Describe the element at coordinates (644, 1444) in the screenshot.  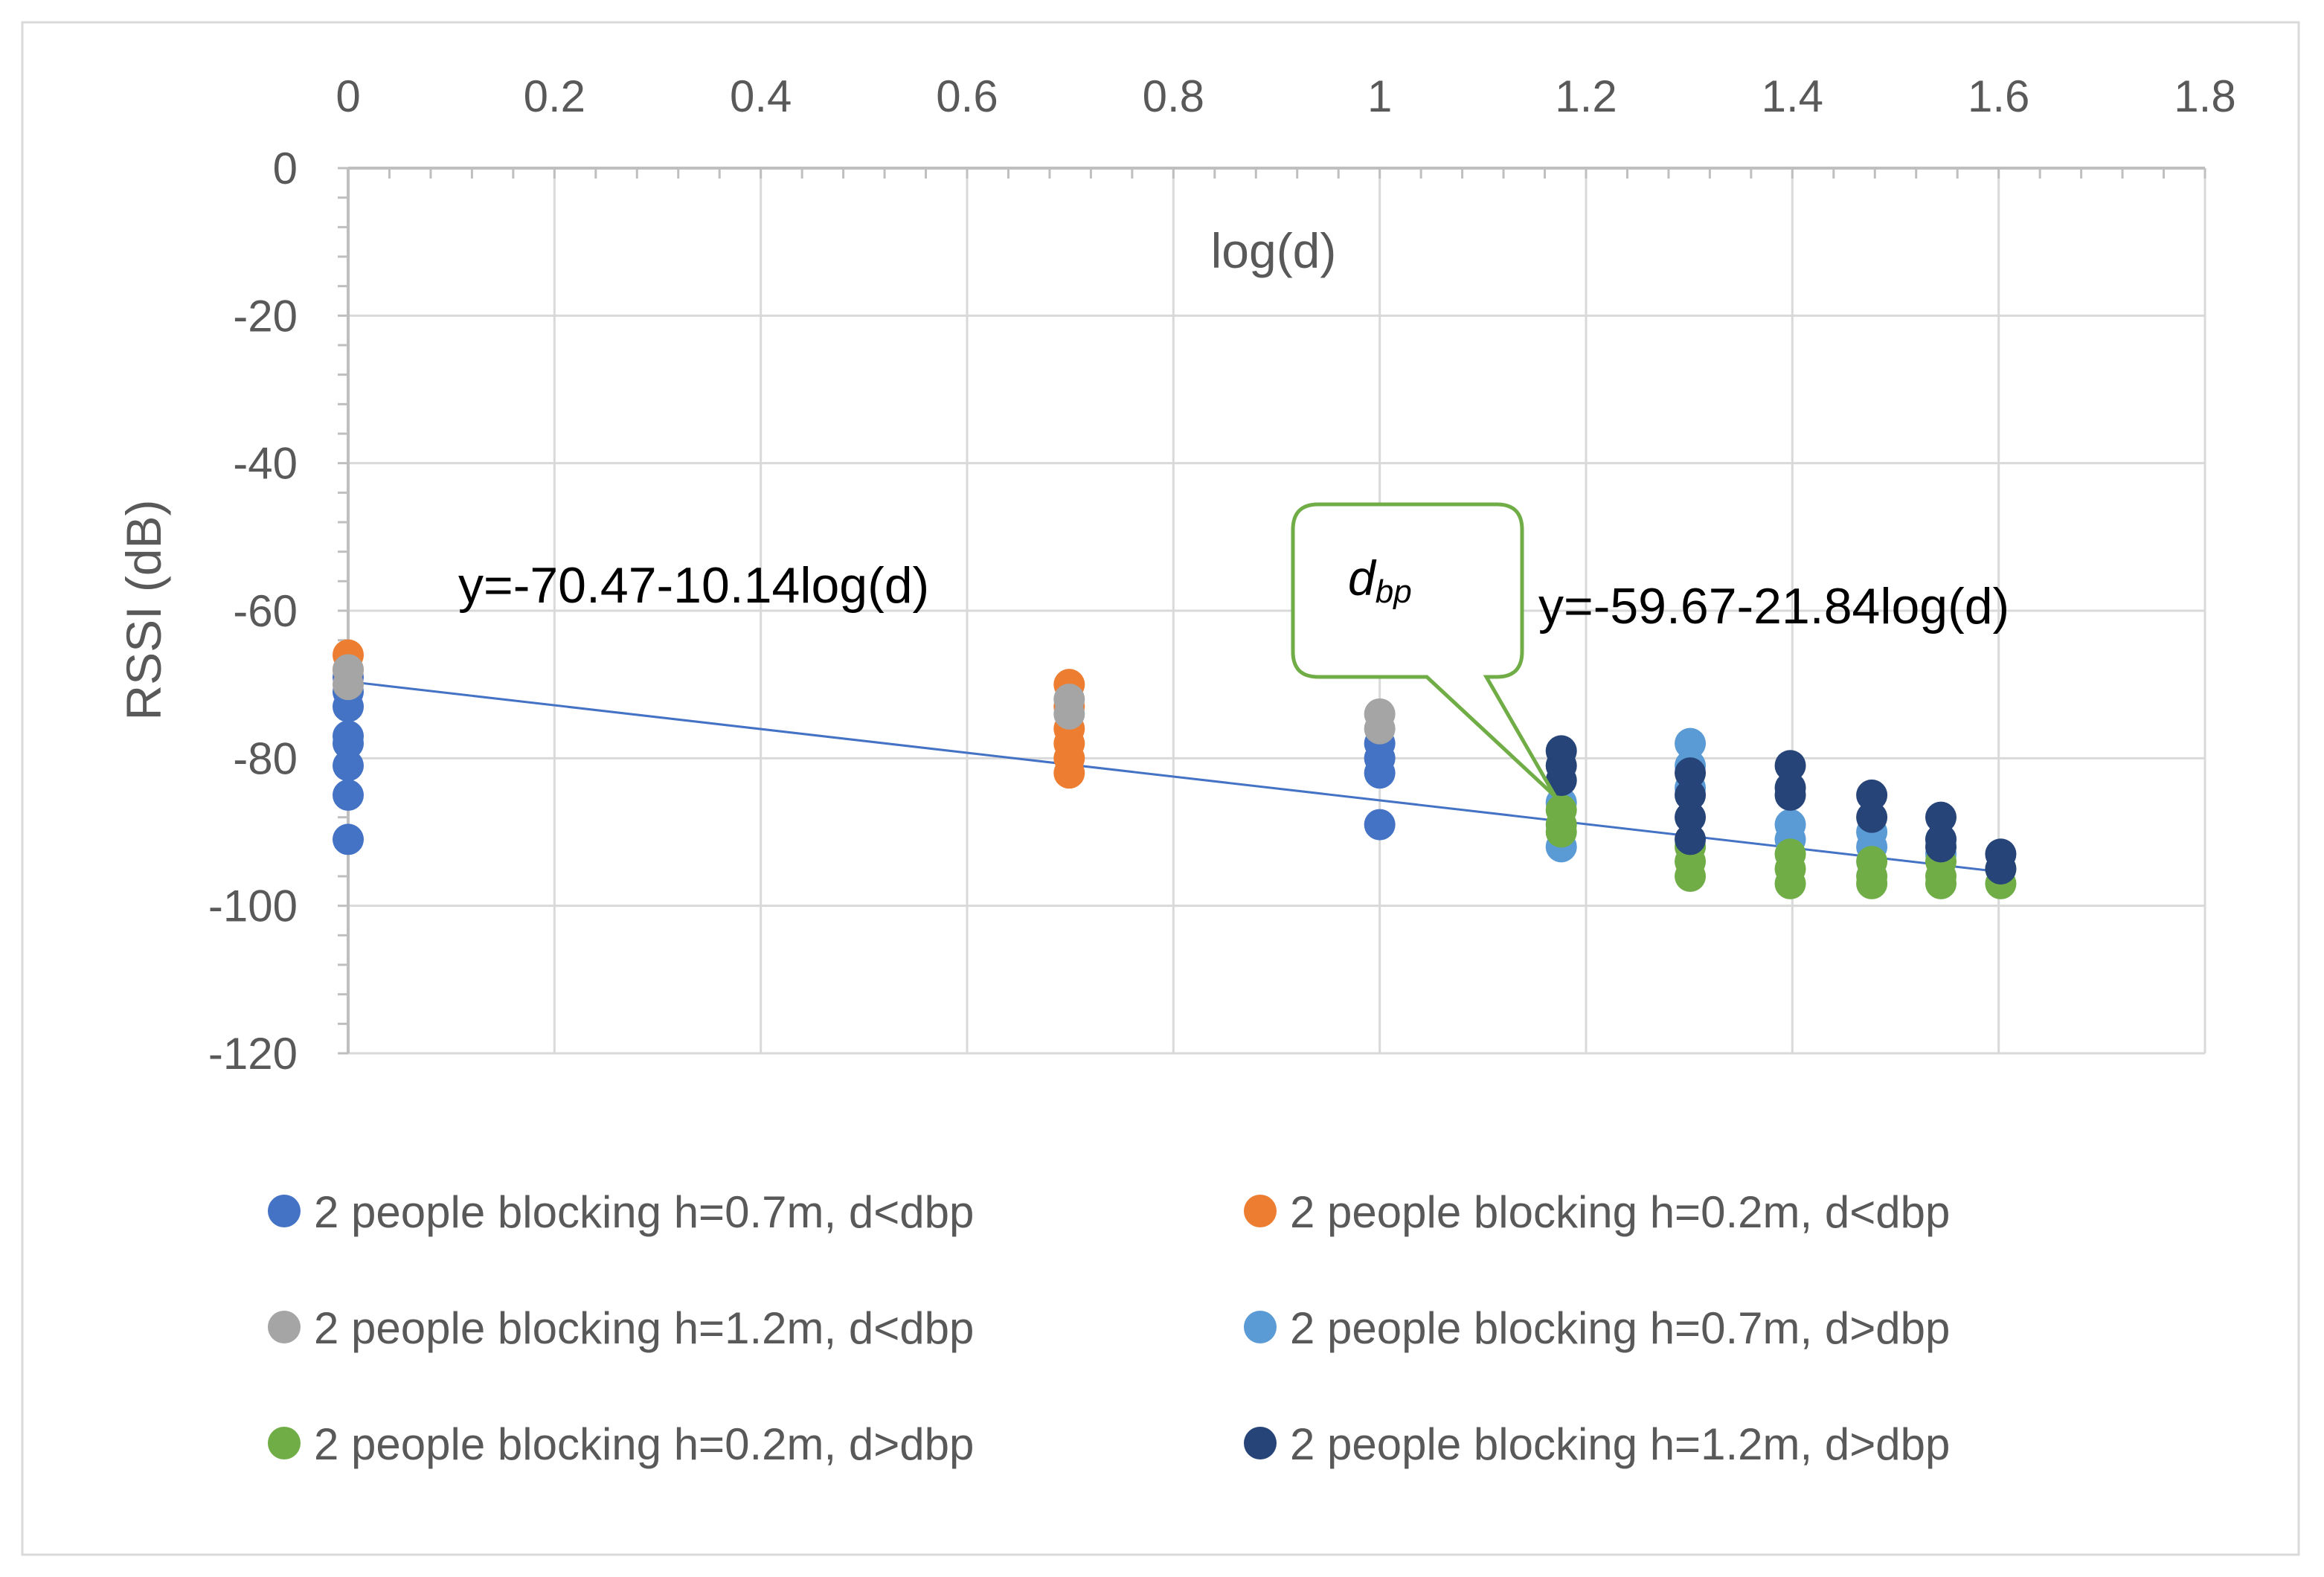
I see `legend-label: 2 people blocking h=0.2m, d>dbp` at that location.